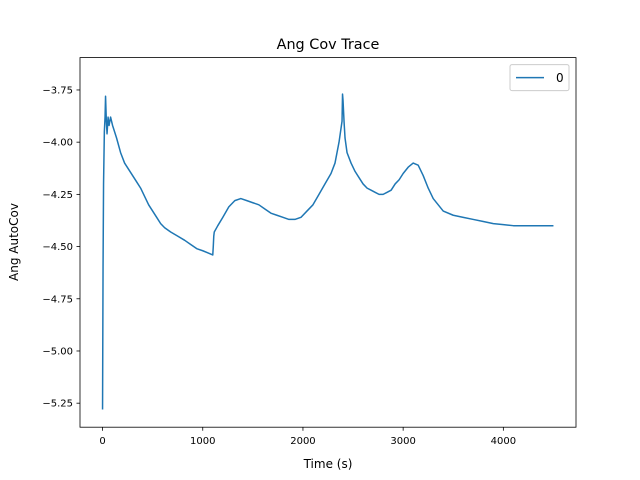 The width and height of the screenshot is (640, 480). I want to click on y-tick-label: −4.00, so click(57, 143).